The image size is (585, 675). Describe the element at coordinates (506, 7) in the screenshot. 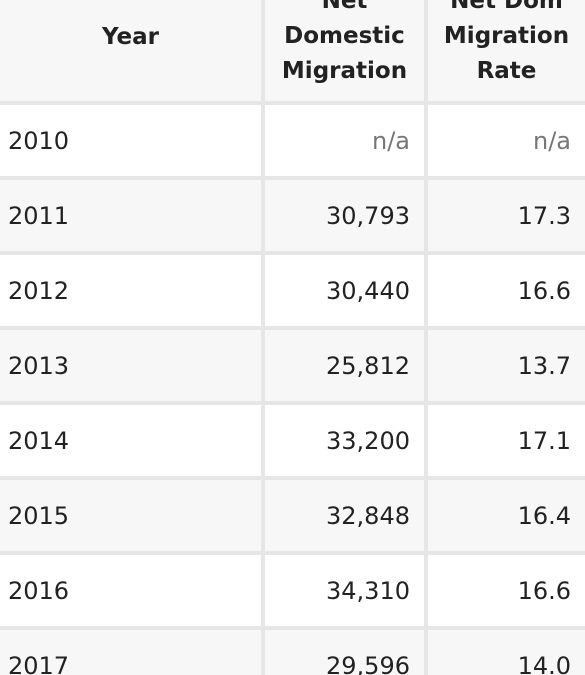

I see `header-rate-line-1: Net Dom` at that location.